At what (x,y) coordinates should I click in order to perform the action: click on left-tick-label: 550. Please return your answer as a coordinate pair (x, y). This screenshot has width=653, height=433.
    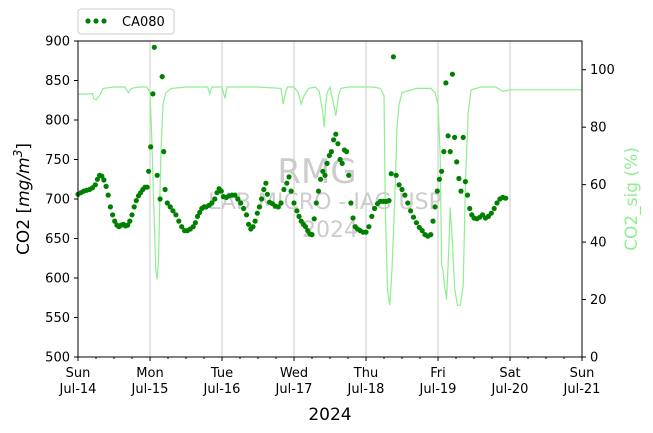
    Looking at the image, I should click on (57, 318).